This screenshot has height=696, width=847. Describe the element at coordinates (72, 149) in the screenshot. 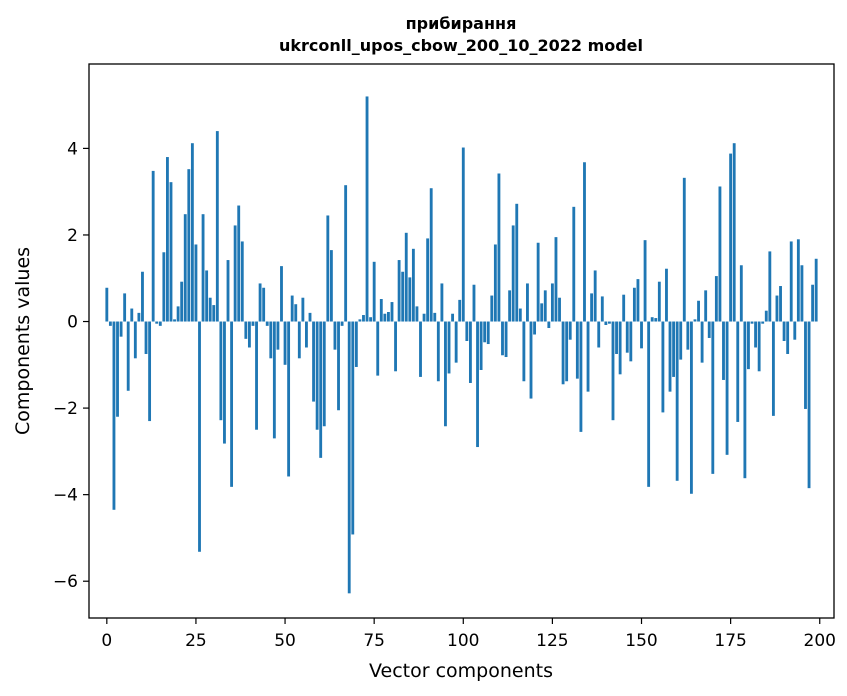

I see `y-tick-label: 4` at that location.